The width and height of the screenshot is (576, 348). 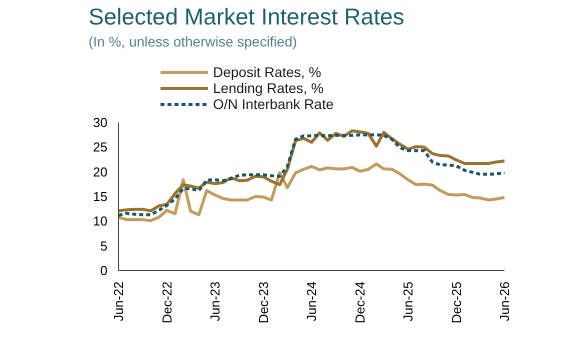 I want to click on x-tick-label: Jun-22, so click(x=118, y=302).